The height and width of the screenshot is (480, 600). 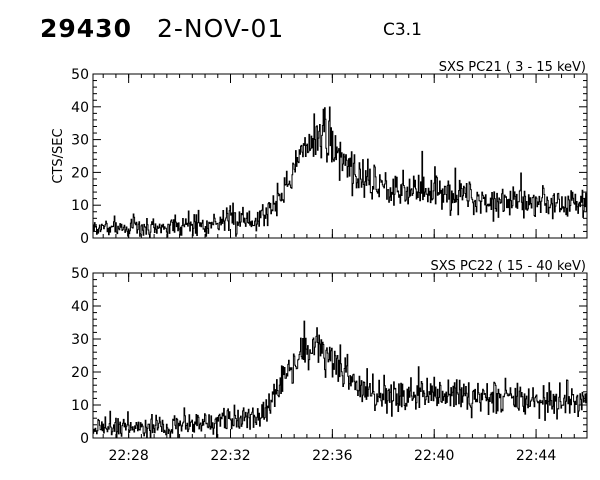 I want to click on event-id: 29430, so click(x=86, y=28).